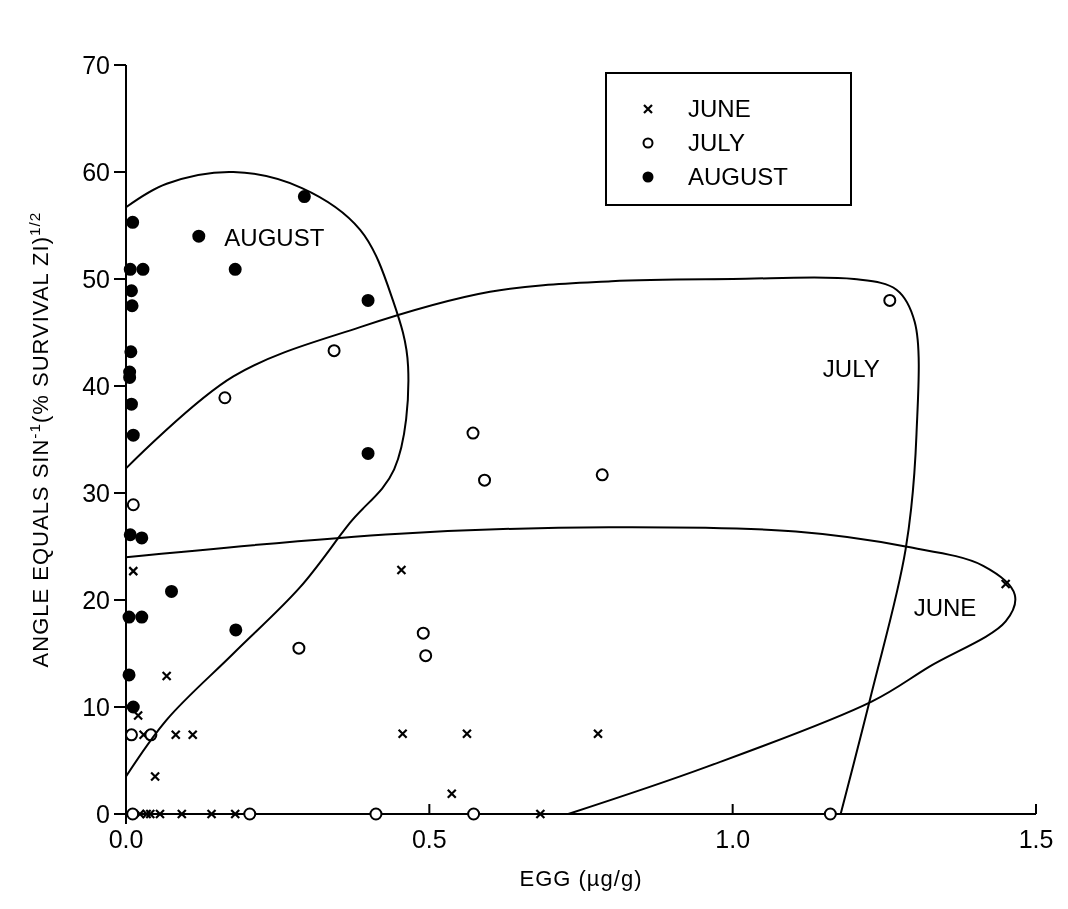  I want to click on x-tick-label: 1.5, so click(1036, 839).